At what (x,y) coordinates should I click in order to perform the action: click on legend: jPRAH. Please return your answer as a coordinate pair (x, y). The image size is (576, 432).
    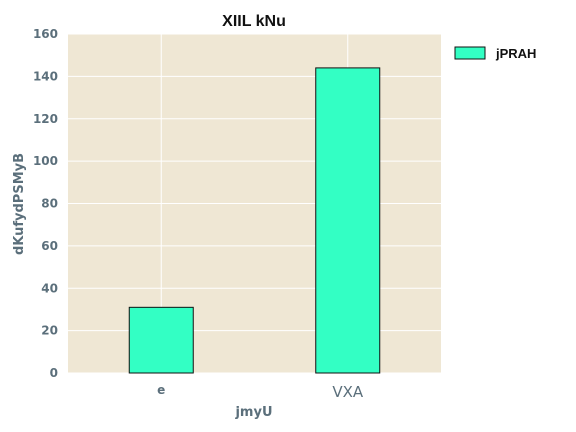
    Looking at the image, I should click on (495, 53).